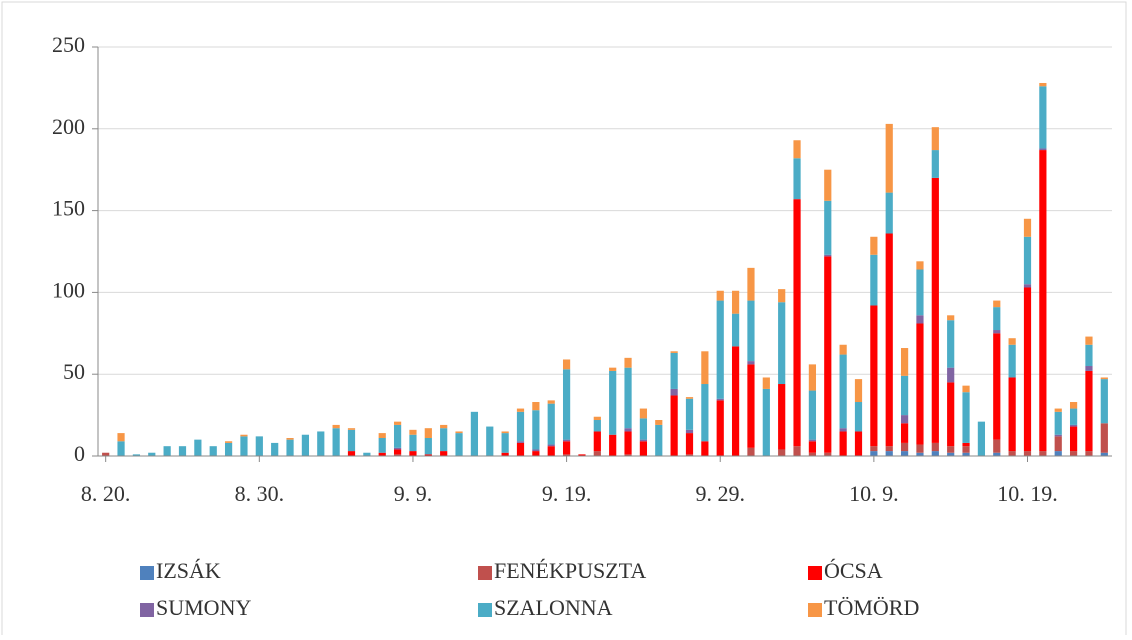 The image size is (1132, 640). What do you see at coordinates (203, 607) in the screenshot?
I see `legend-label: SUMONY` at bounding box center [203, 607].